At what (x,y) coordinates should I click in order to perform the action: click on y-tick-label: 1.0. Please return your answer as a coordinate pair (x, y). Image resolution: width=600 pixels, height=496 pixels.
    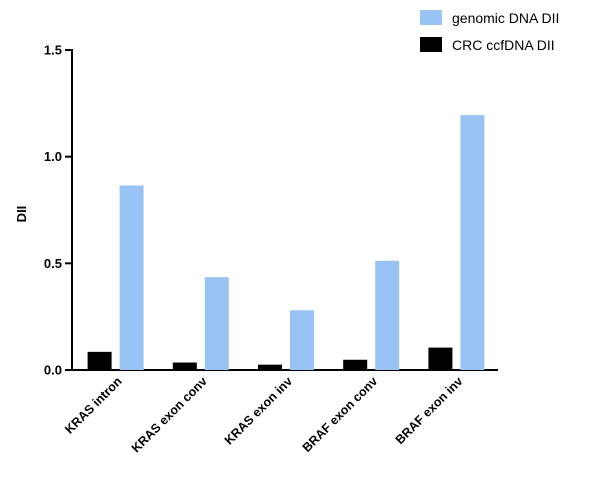
    Looking at the image, I should click on (53, 156).